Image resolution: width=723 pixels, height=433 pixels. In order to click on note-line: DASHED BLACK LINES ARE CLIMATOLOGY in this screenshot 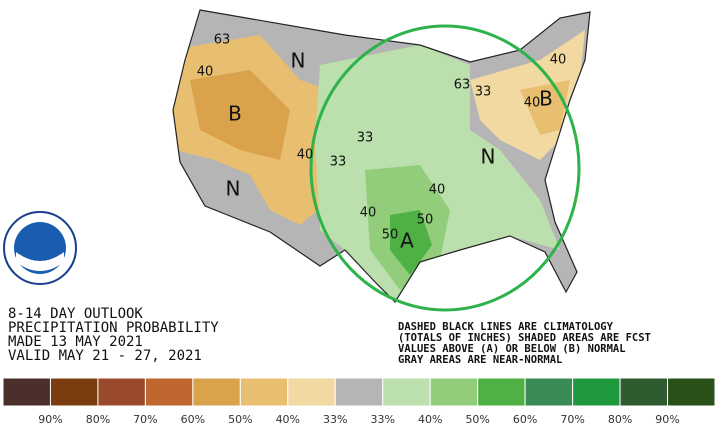, I will do `click(506, 327)`.